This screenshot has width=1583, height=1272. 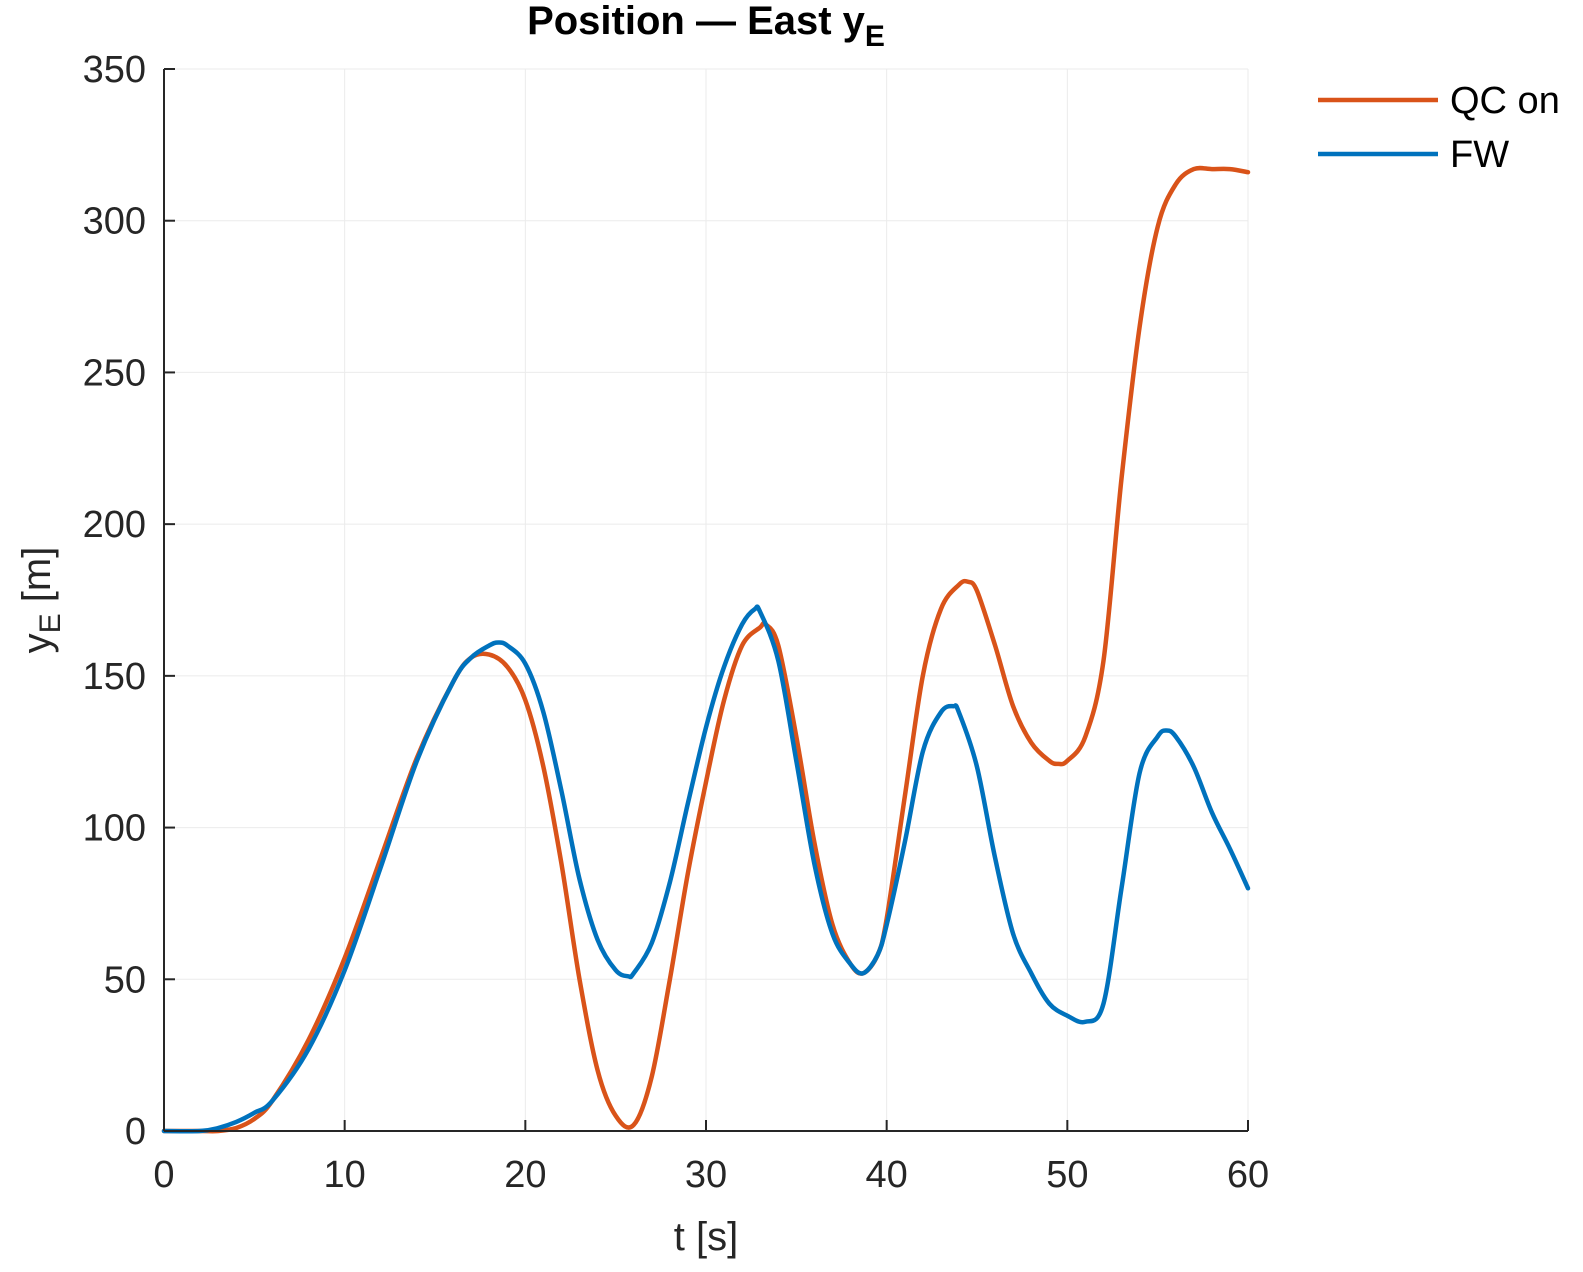 I want to click on x-tick-label: 10, so click(x=345, y=1175).